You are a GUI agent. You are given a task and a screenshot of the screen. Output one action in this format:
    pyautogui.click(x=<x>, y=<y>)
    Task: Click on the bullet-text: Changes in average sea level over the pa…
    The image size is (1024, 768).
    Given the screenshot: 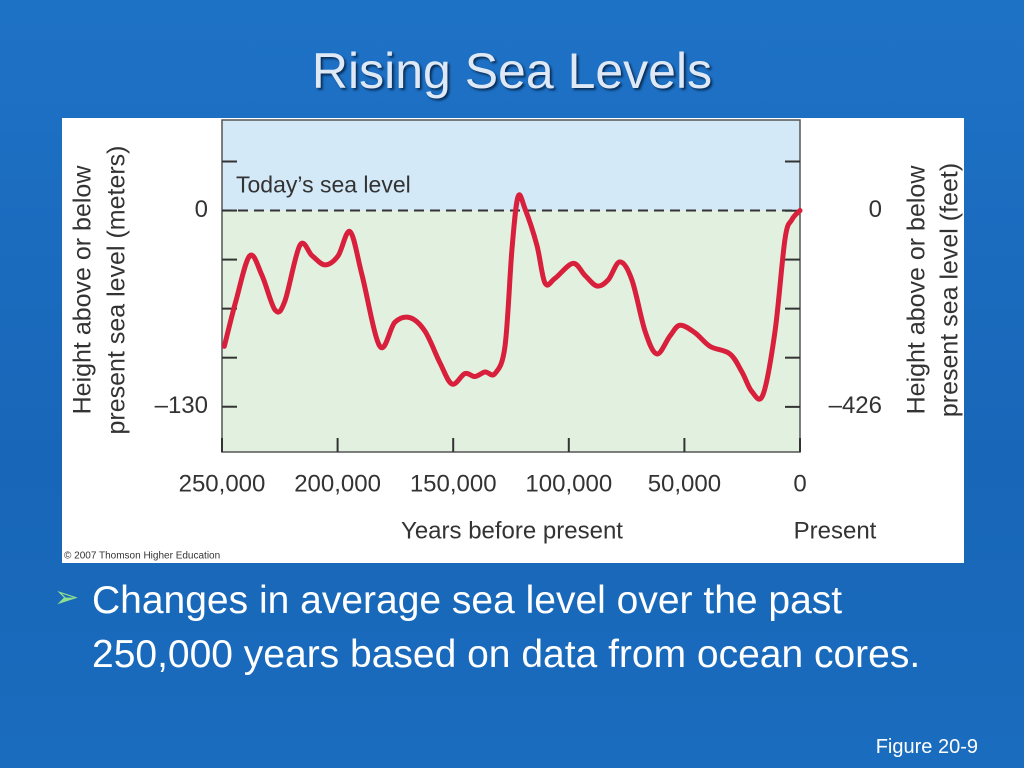 What is the action you would take?
    pyautogui.click(x=506, y=627)
    